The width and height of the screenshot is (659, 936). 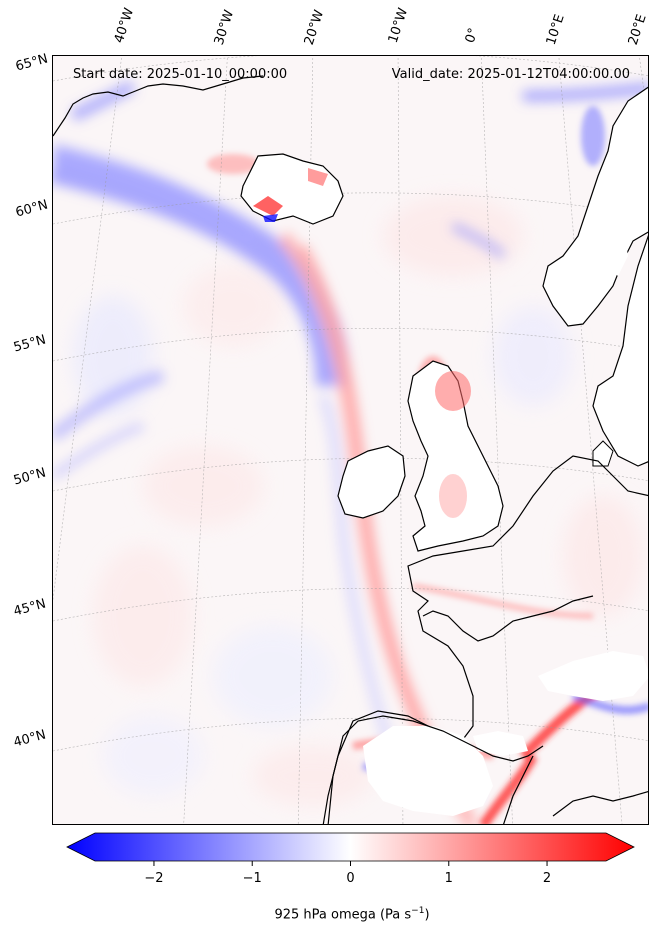 I want to click on iceland, so click(x=292, y=189).